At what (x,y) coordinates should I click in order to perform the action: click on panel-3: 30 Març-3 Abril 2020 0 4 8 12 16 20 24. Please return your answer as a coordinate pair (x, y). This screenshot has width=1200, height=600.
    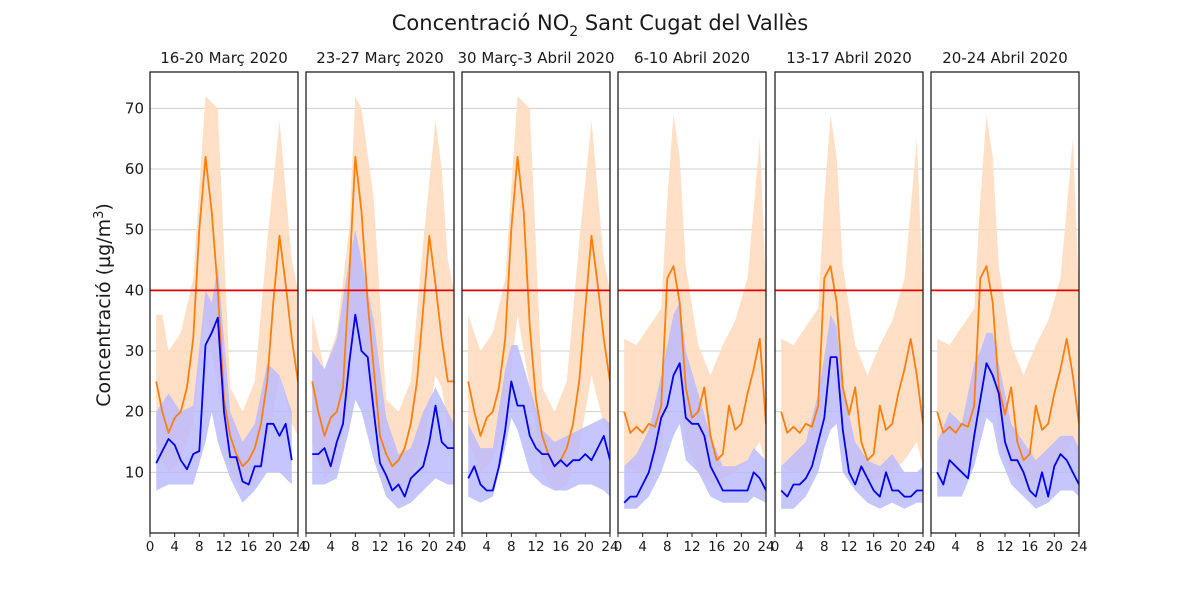
    Looking at the image, I should click on (537, 302).